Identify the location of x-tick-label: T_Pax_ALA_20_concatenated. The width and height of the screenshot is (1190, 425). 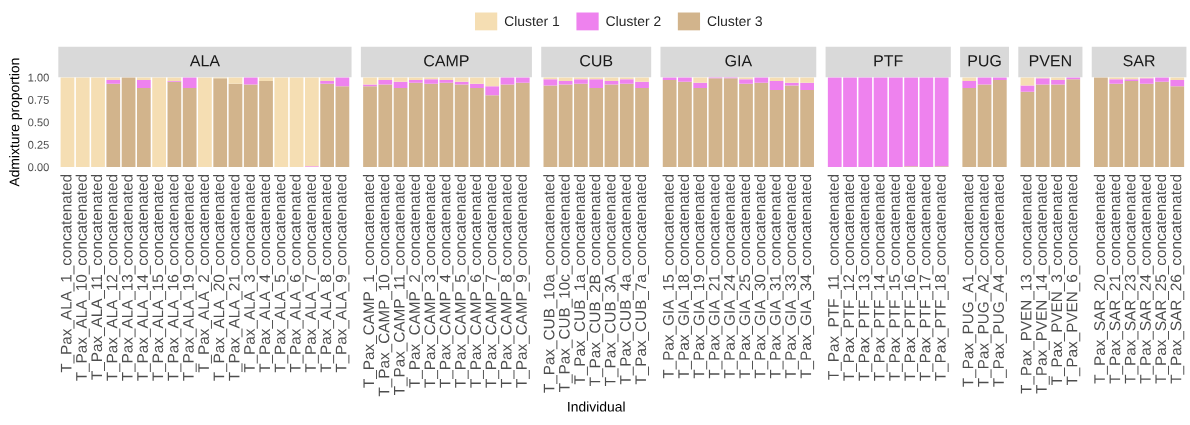
(220, 277).